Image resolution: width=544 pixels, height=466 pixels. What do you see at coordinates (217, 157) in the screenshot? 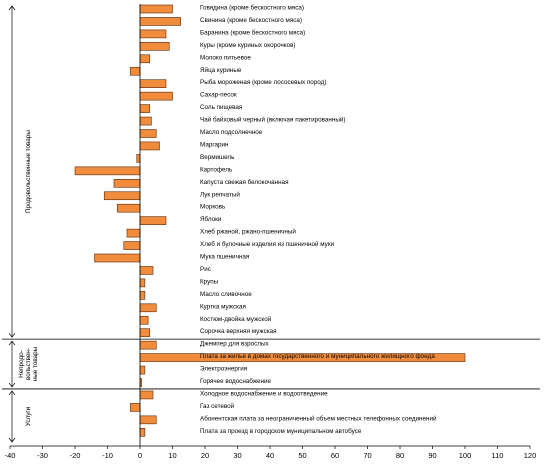
I see `category-label: Вермишель` at bounding box center [217, 157].